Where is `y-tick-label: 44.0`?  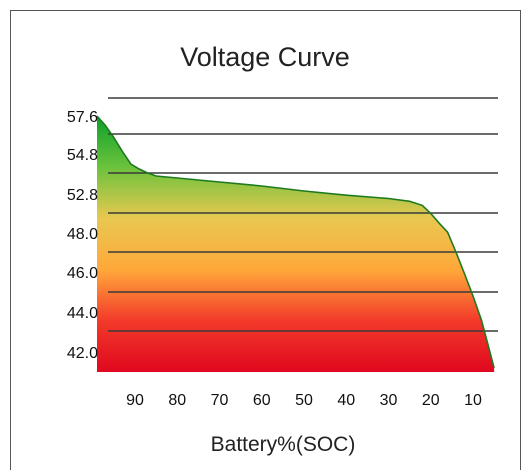
y-tick-label: 44.0 is located at coordinates (82, 313).